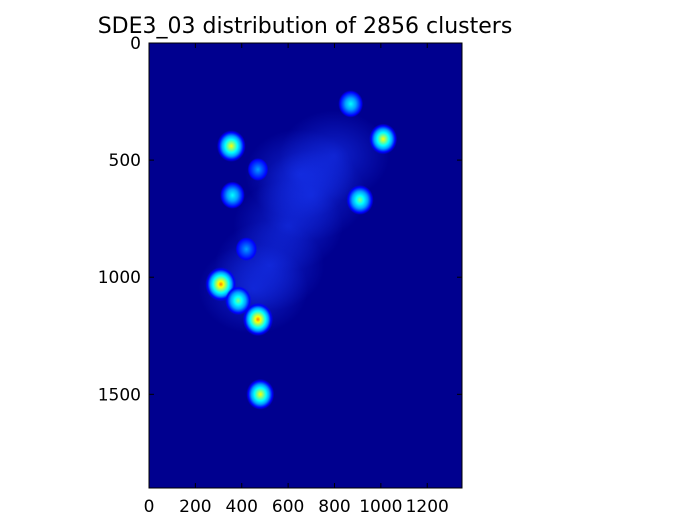  I want to click on y-tick-label: 0, so click(135, 44).